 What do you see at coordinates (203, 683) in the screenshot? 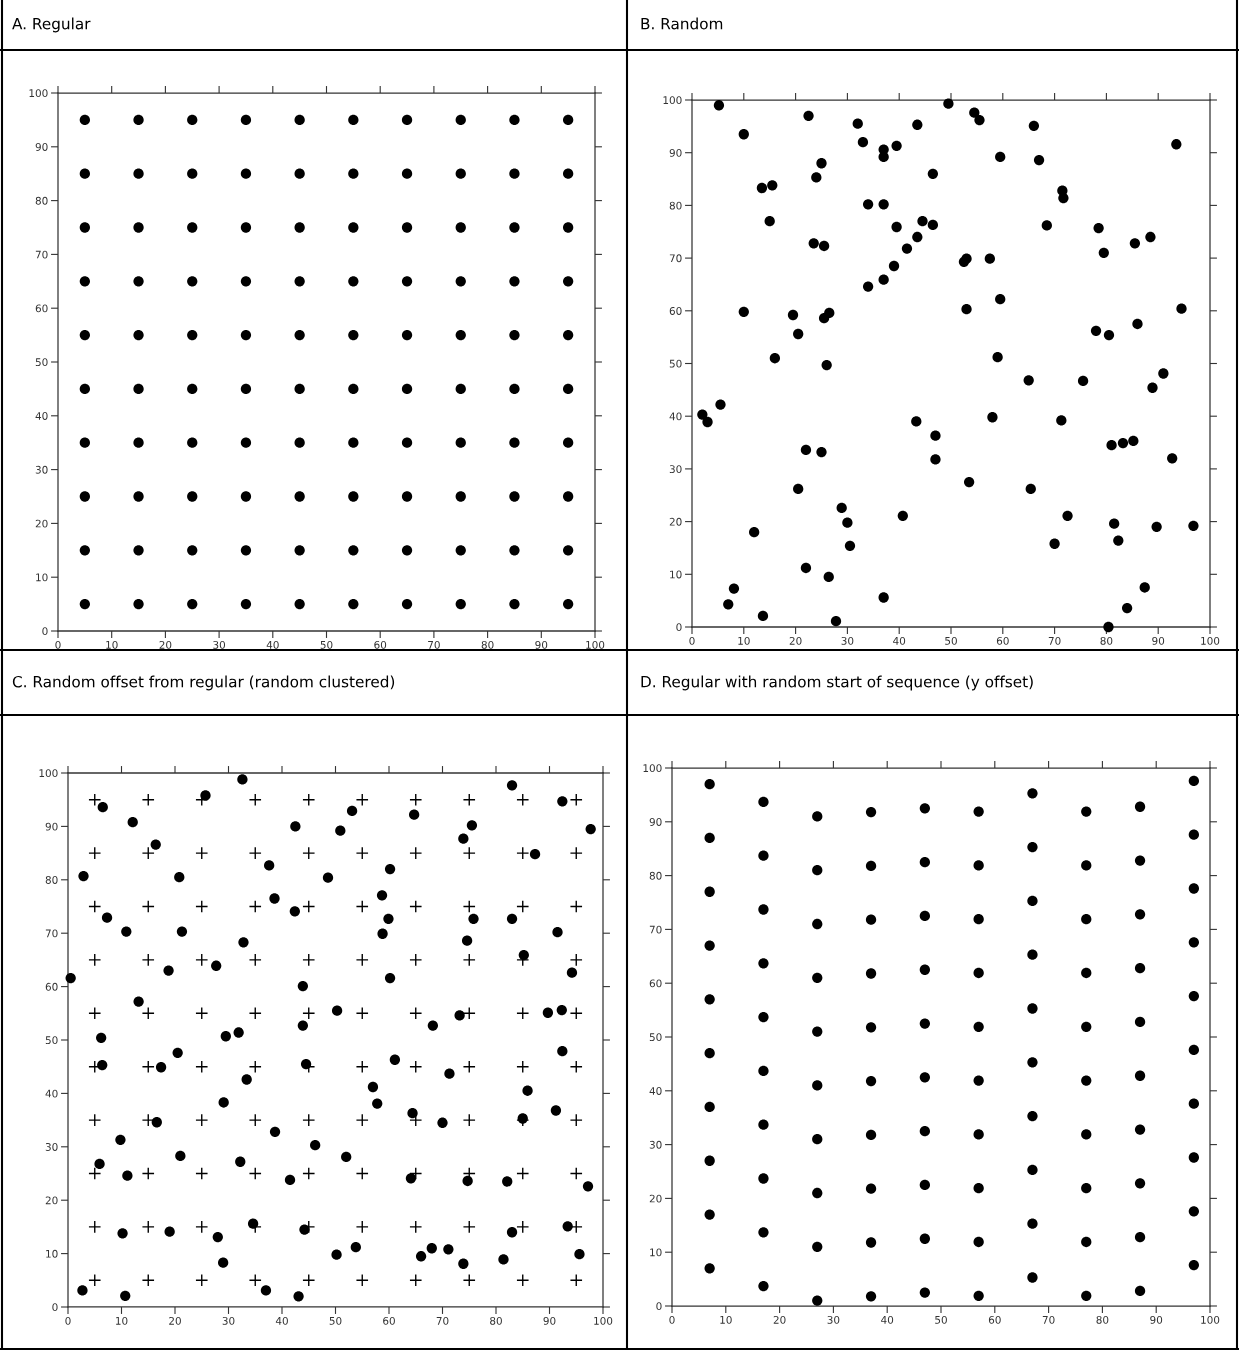
I see `chart-title: C. Random offset from regular (random clustered)` at bounding box center [203, 683].